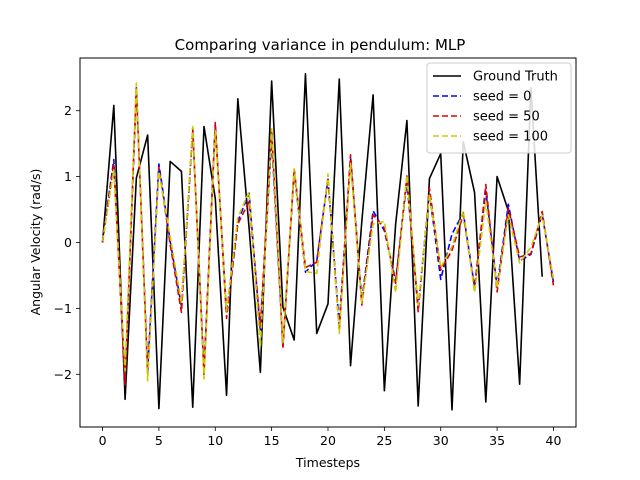 Image resolution: width=640 pixels, height=480 pixels. I want to click on y-tick-label: 0, so click(68, 242).